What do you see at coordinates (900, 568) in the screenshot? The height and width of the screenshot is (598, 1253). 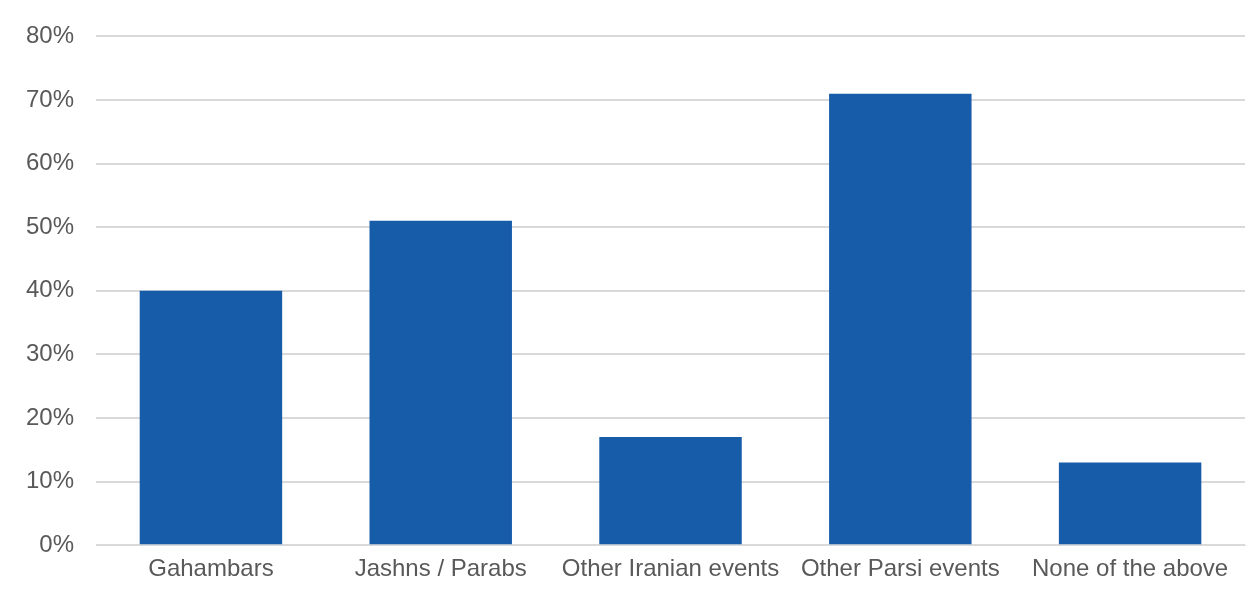 I see `x-tick-label: Other Parsi events` at bounding box center [900, 568].